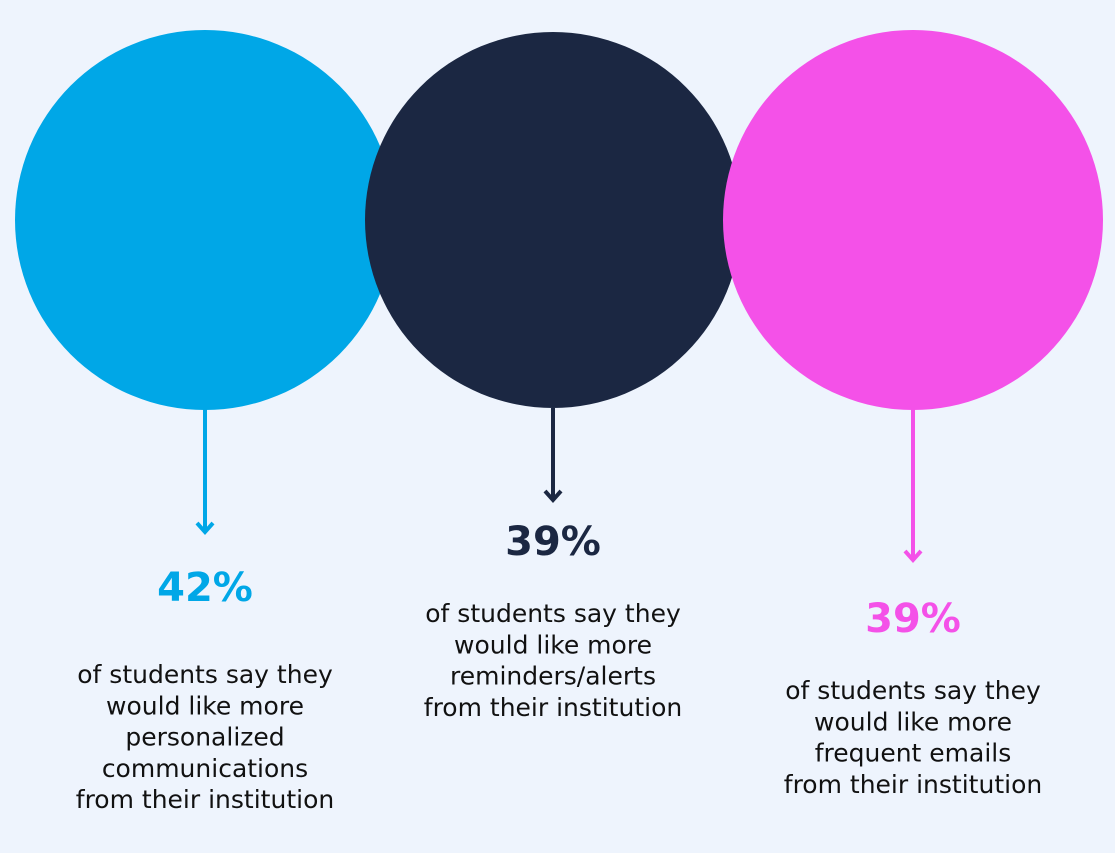  I want to click on description-line: frequent emails, so click(913, 753).